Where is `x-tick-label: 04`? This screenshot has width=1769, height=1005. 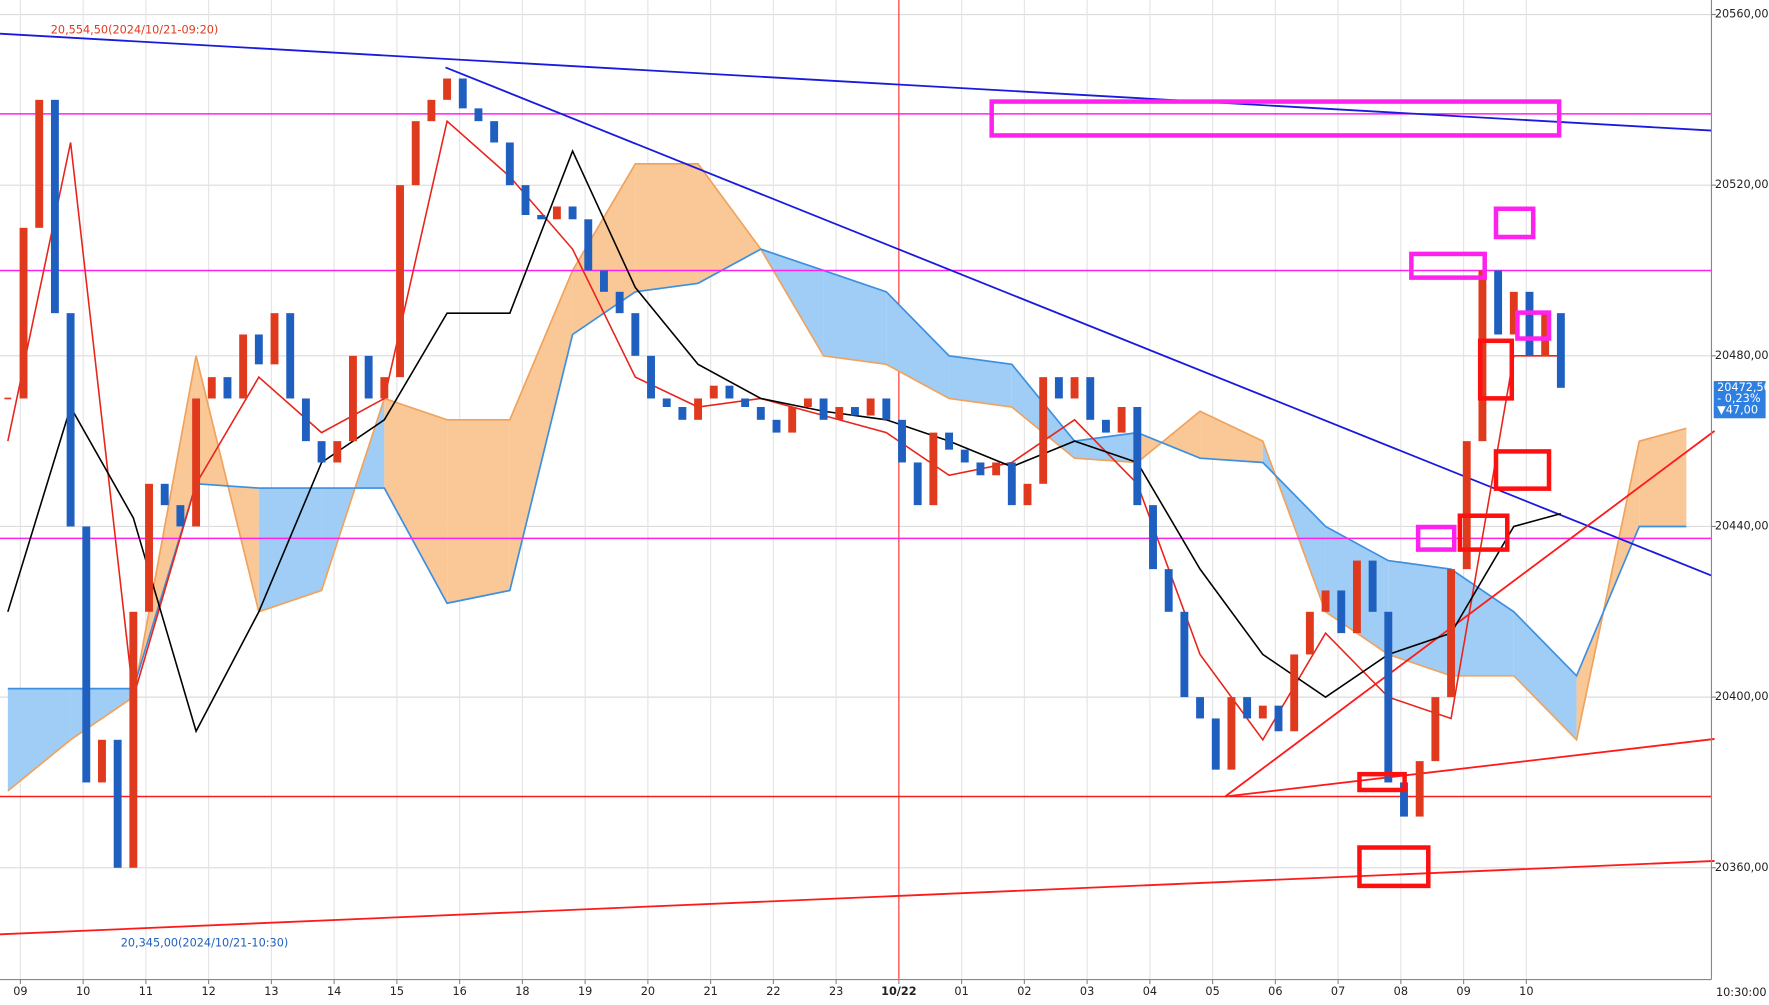
x-tick-label: 04 is located at coordinates (1150, 991).